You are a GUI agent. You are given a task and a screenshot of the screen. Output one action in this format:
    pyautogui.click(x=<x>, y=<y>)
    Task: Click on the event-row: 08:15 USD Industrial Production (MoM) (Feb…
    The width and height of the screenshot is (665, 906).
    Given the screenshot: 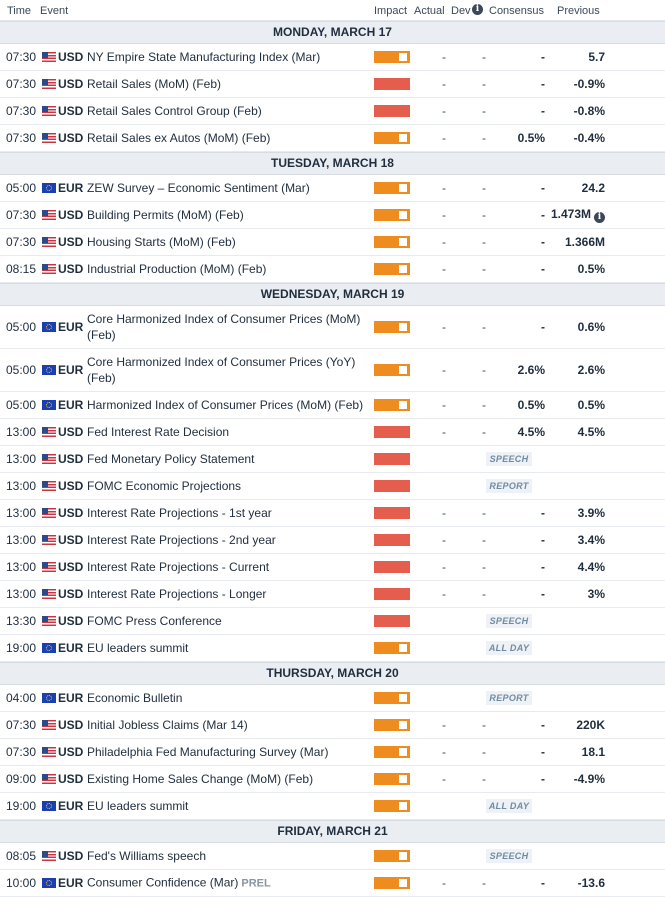 What is the action you would take?
    pyautogui.click(x=332, y=269)
    